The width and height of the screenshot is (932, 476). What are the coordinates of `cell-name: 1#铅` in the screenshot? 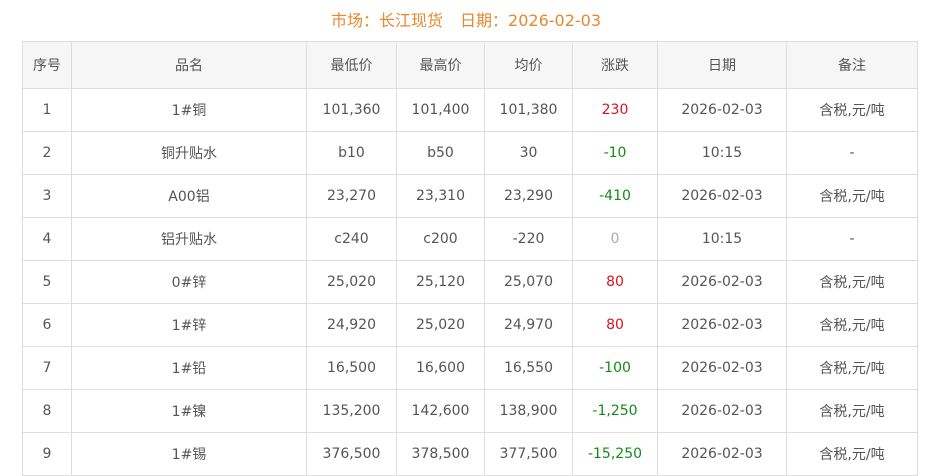 It's located at (189, 368).